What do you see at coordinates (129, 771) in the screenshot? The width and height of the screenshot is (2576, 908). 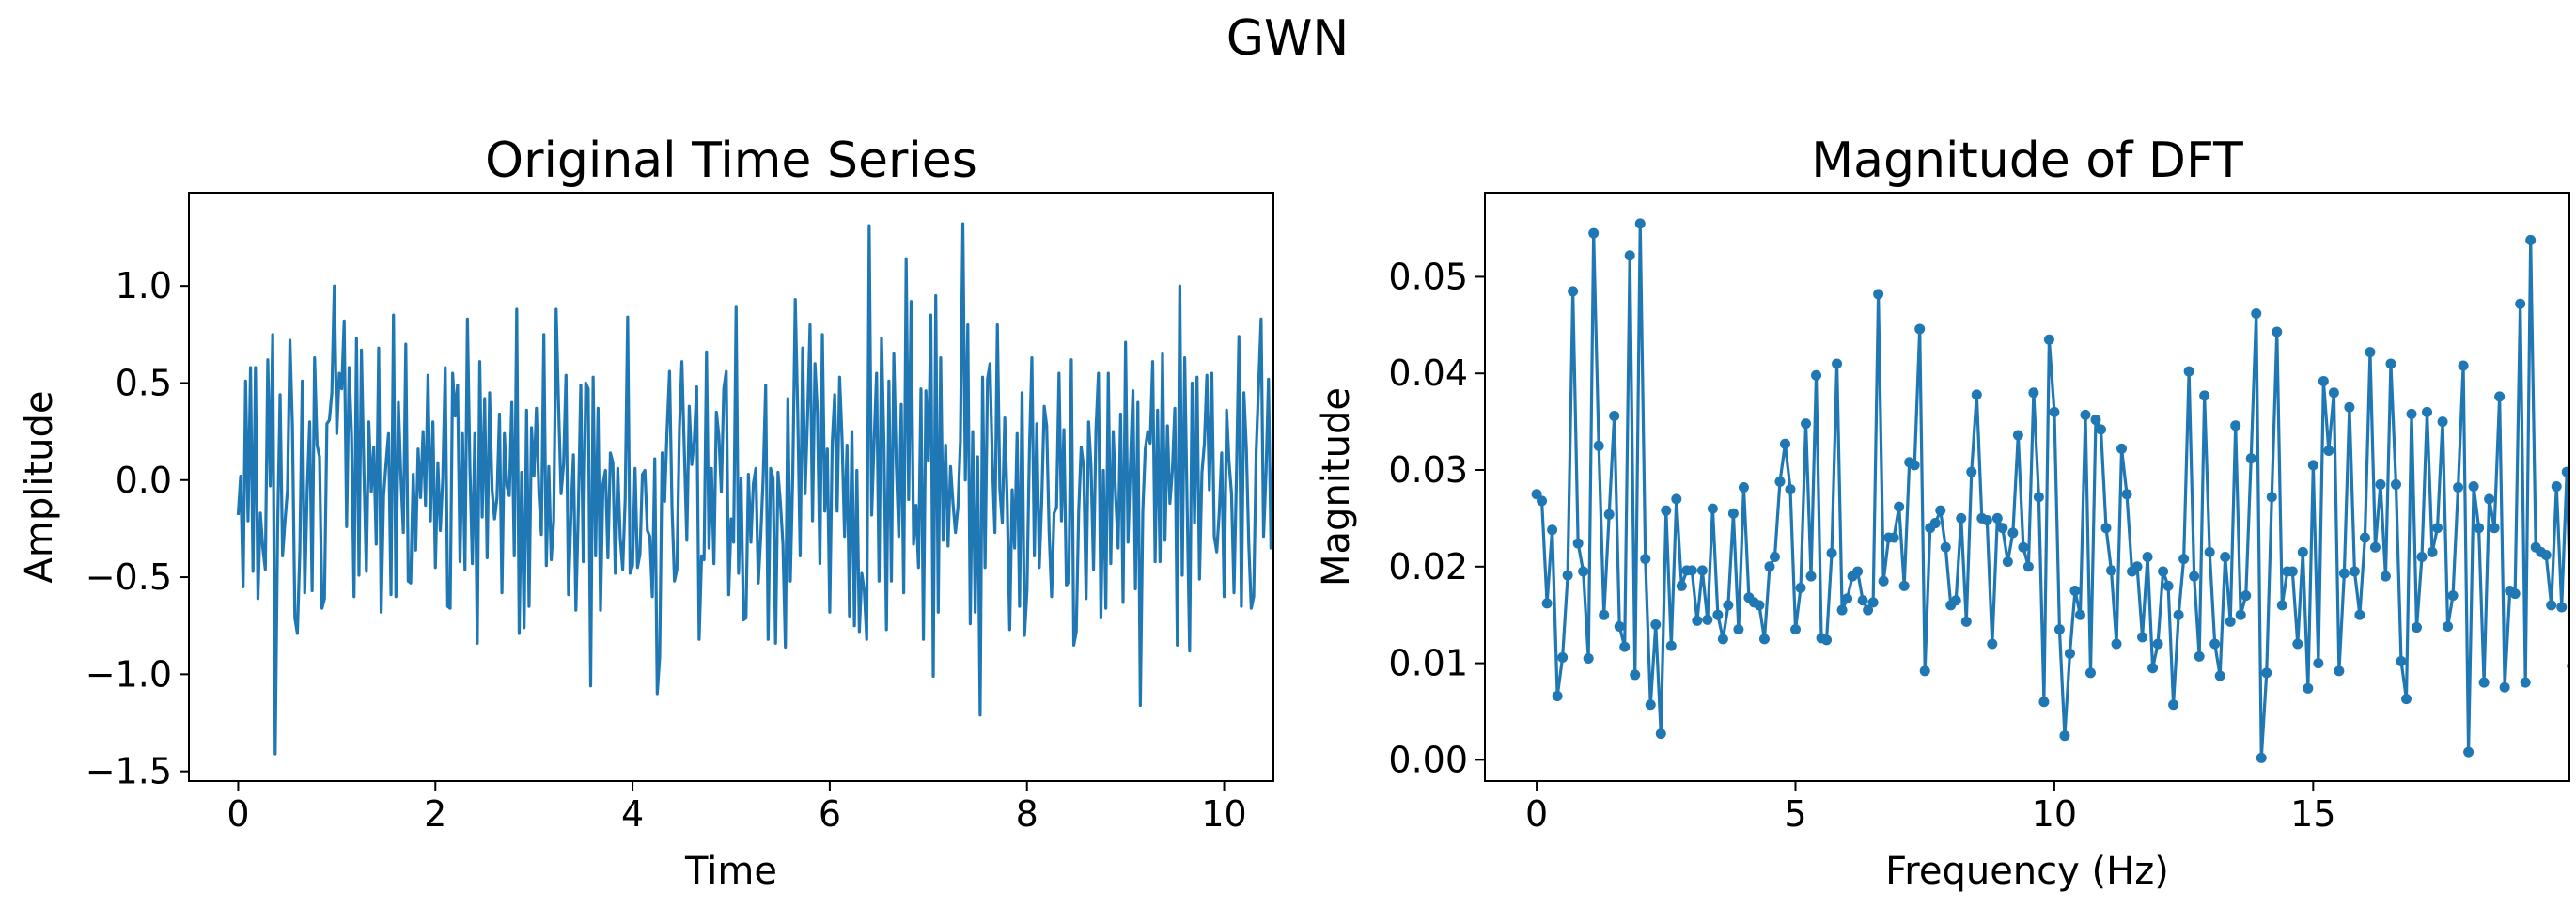 I see `time-series-y-tick-label: −1.5` at bounding box center [129, 771].